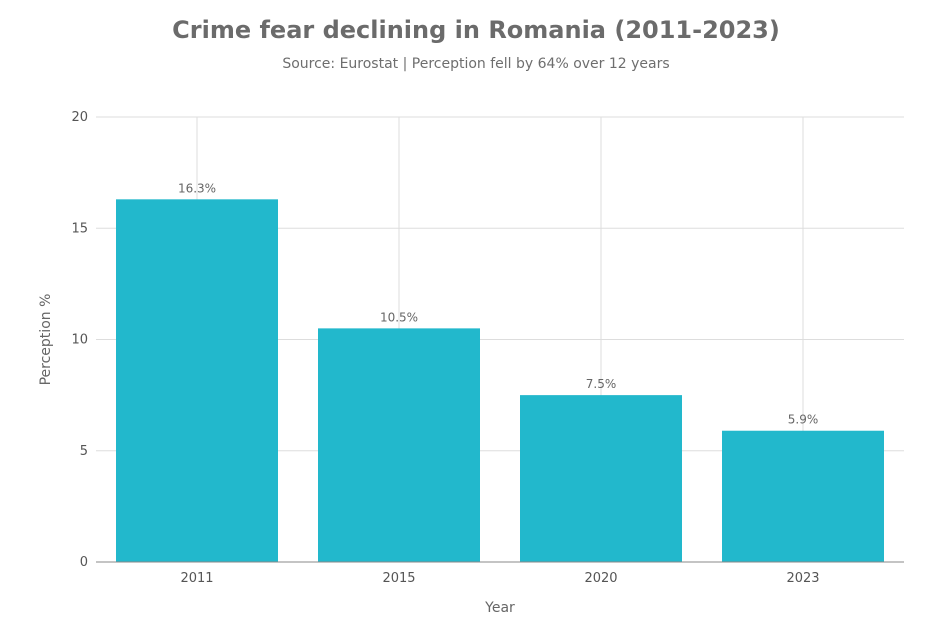  I want to click on x-tick-label-2020: 2020, so click(600, 578).